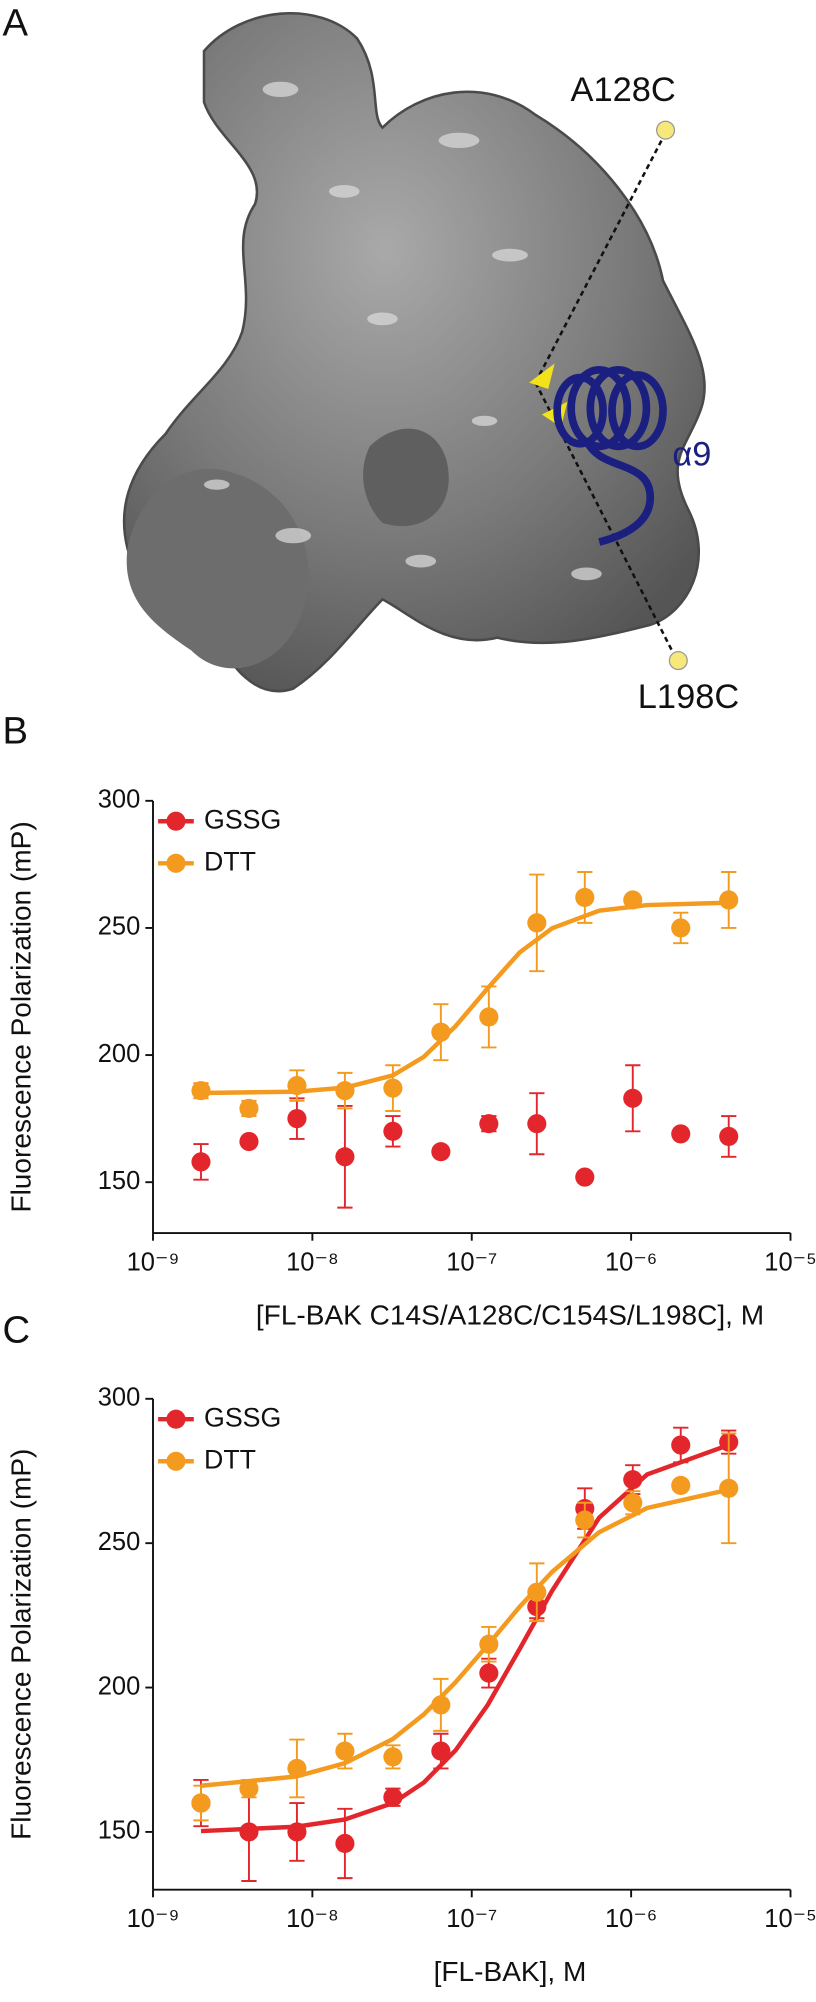  I want to click on panel-label: B, so click(16, 730).